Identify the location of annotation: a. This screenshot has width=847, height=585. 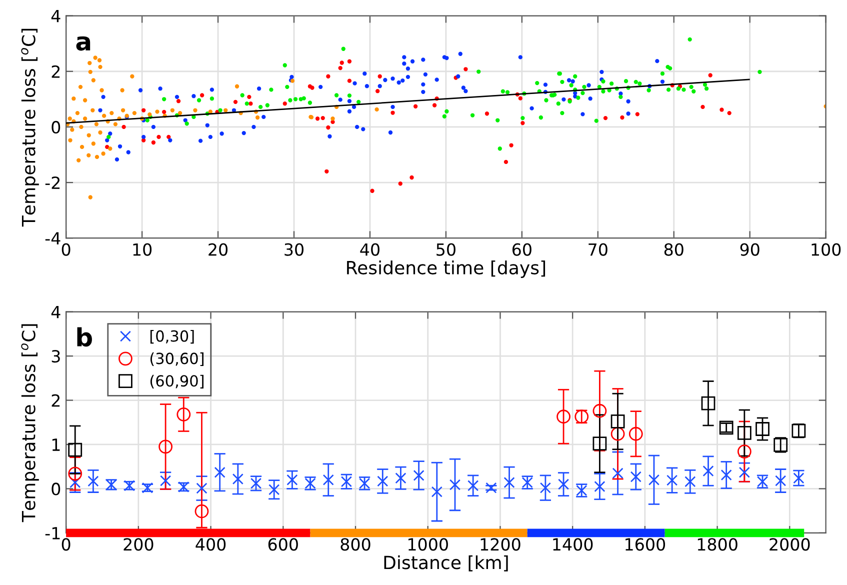
(83, 43).